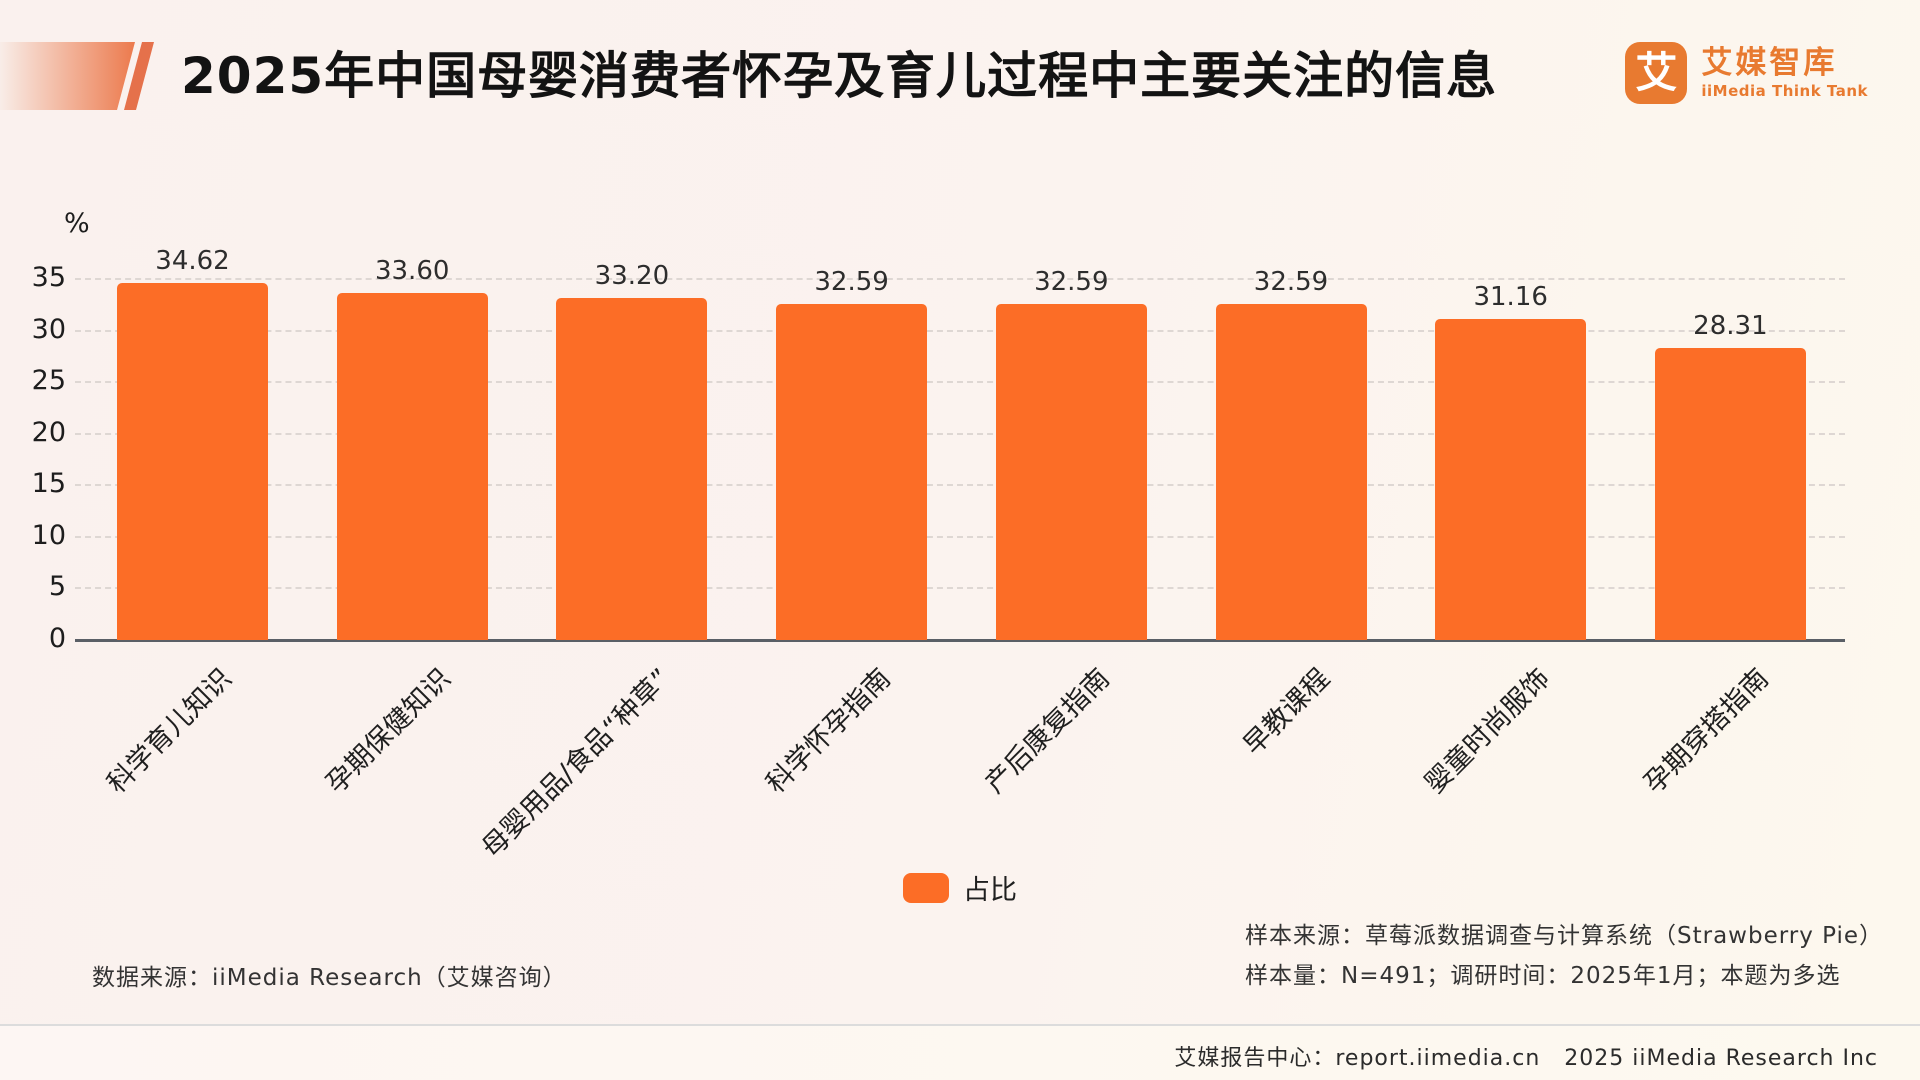 The width and height of the screenshot is (1920, 1080). Describe the element at coordinates (329, 978) in the screenshot. I see `data-source-note: 数据来源：iiMedia Research（艾媒咨询）` at that location.